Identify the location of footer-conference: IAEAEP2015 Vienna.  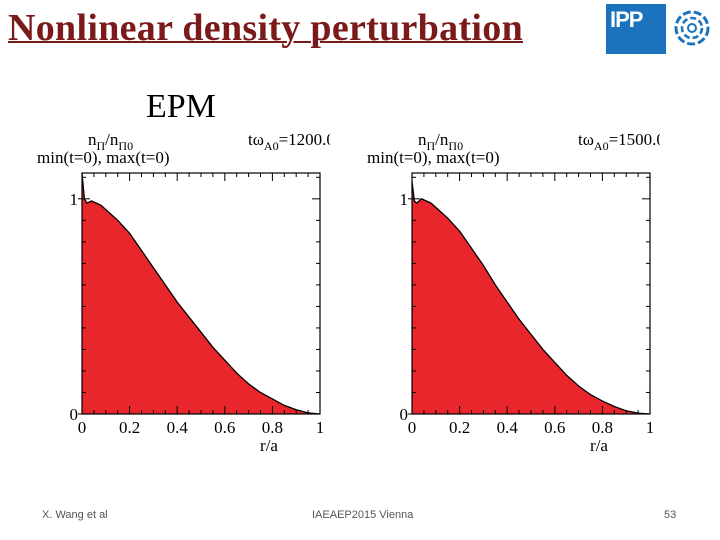
(363, 515).